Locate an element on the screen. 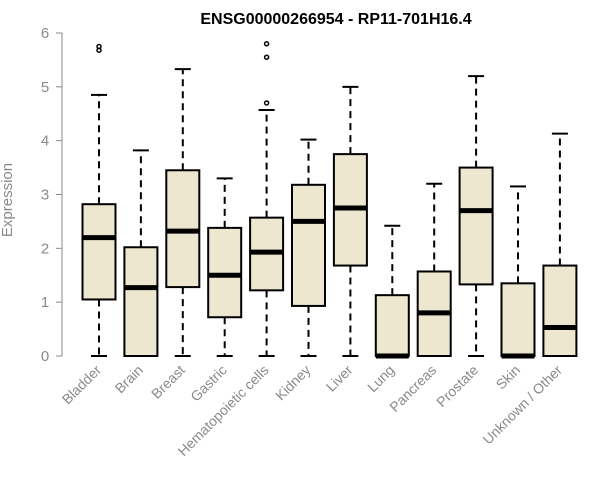  x-tick-label: Skin is located at coordinates (508, 377).